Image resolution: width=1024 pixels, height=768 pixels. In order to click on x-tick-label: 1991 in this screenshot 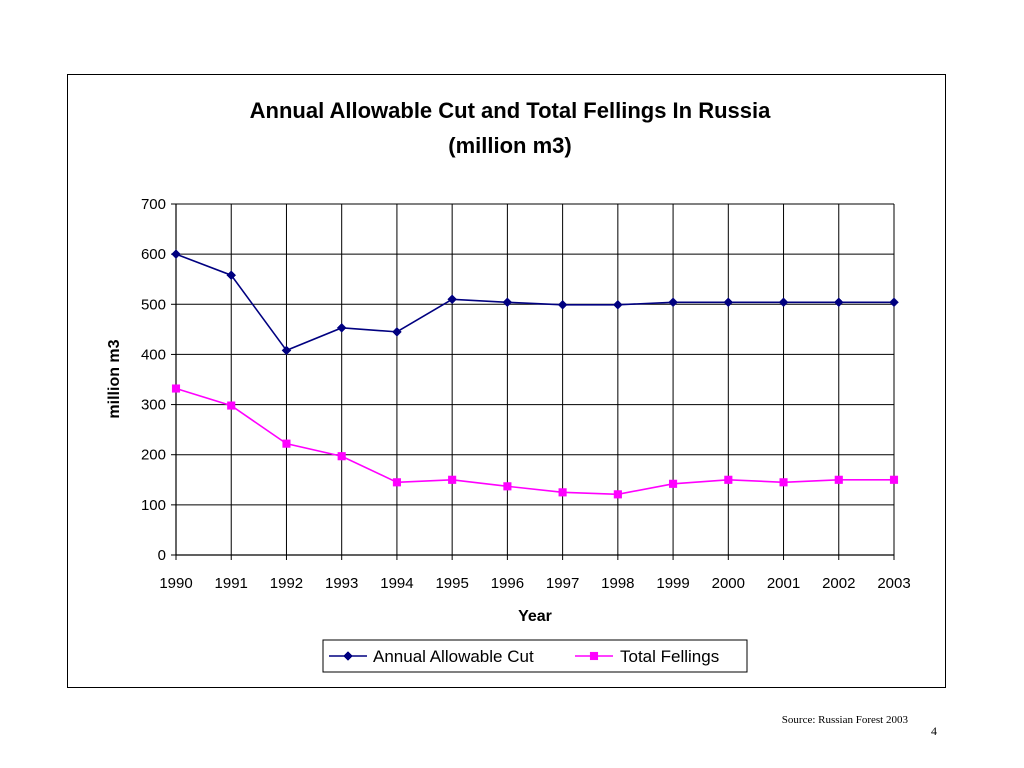, I will do `click(231, 583)`.